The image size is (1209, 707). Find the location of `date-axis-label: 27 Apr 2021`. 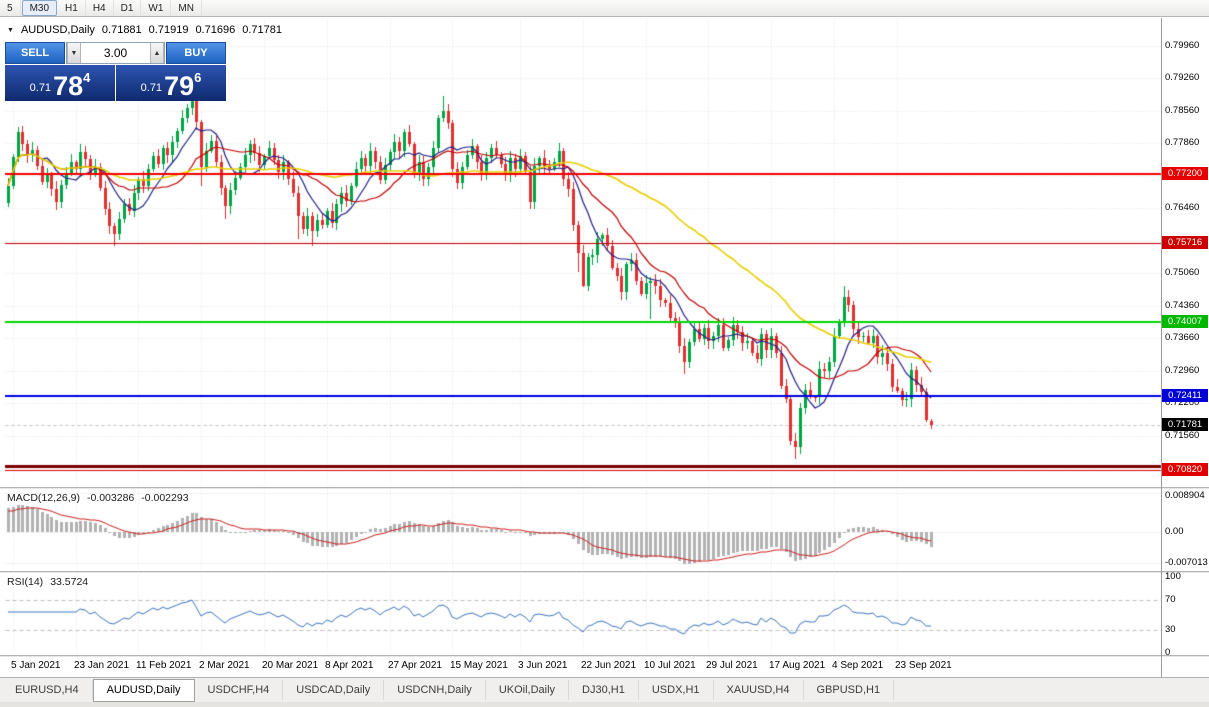

date-axis-label: 27 Apr 2021 is located at coordinates (415, 665).